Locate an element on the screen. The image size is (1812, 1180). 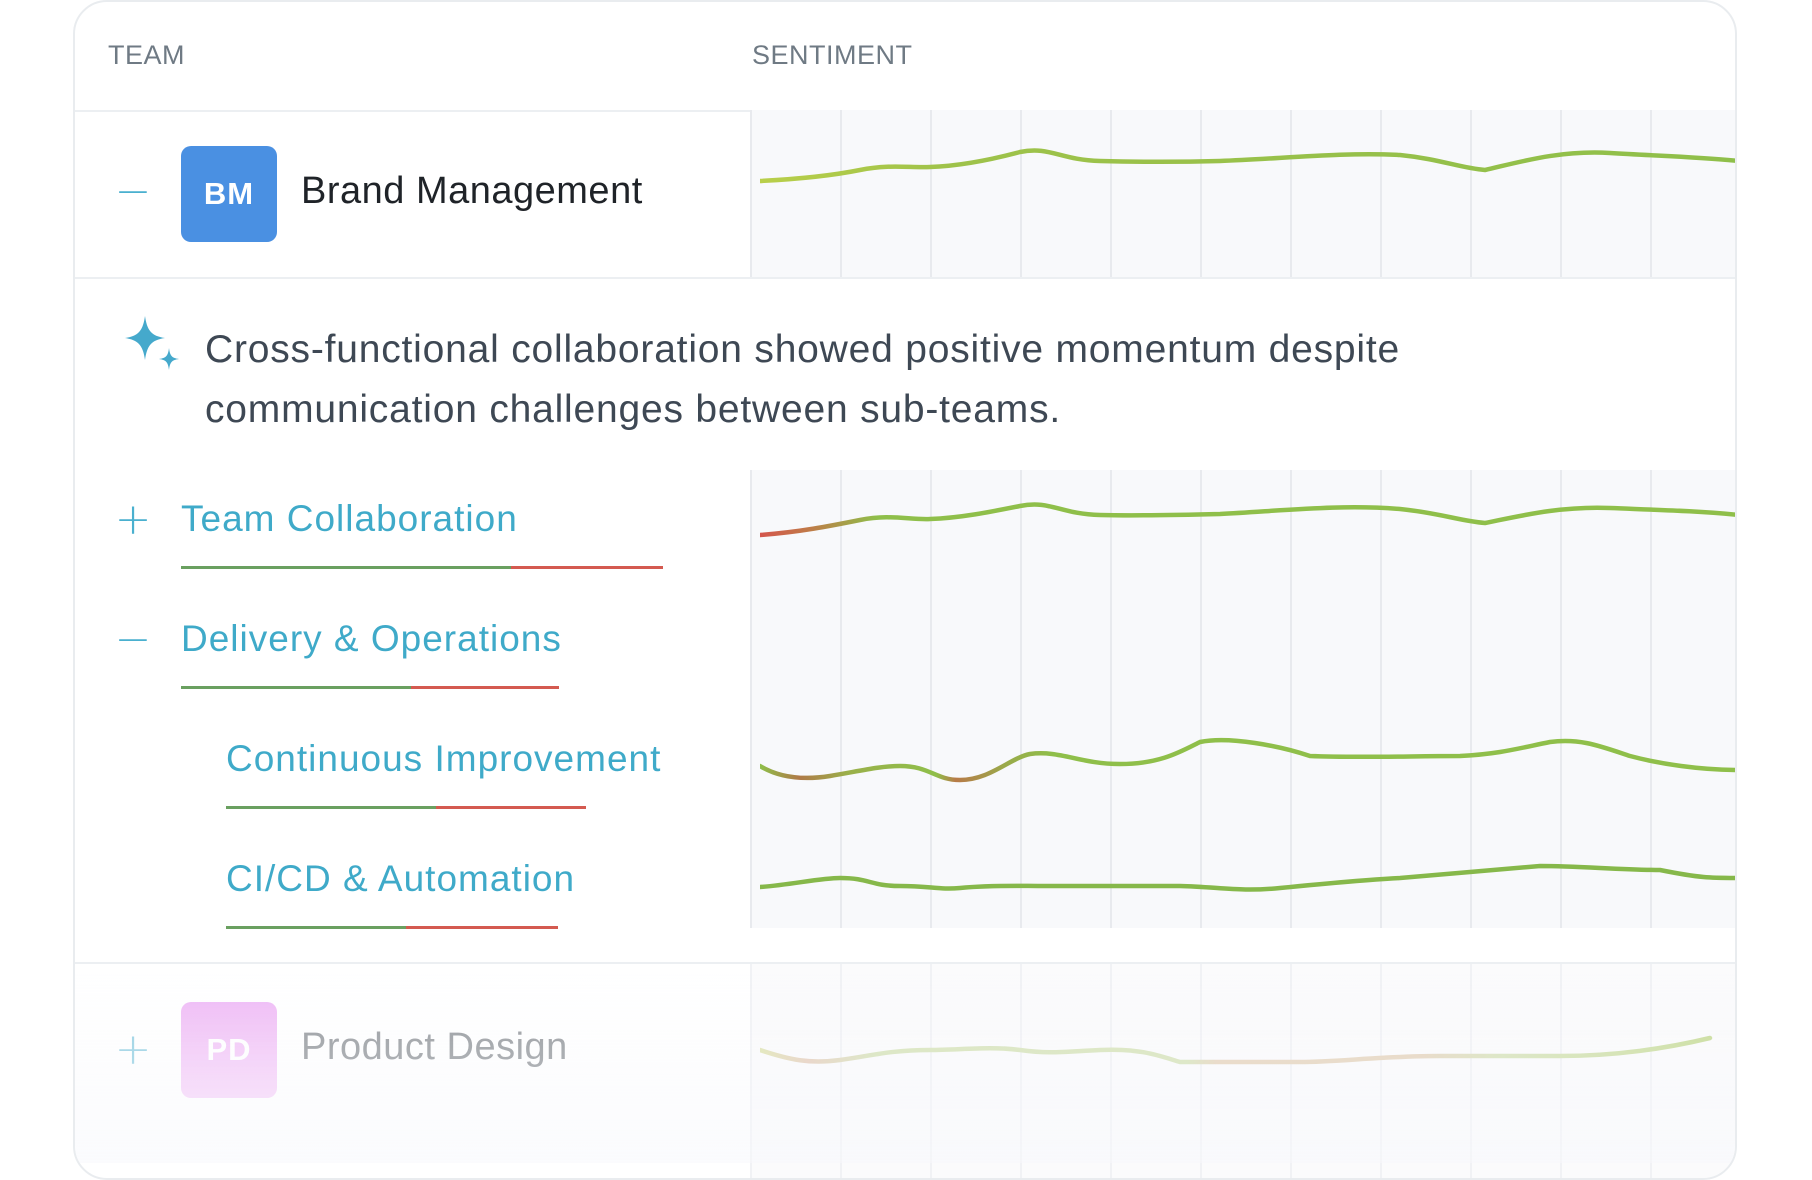
team-name: Product Design is located at coordinates (434, 1047).